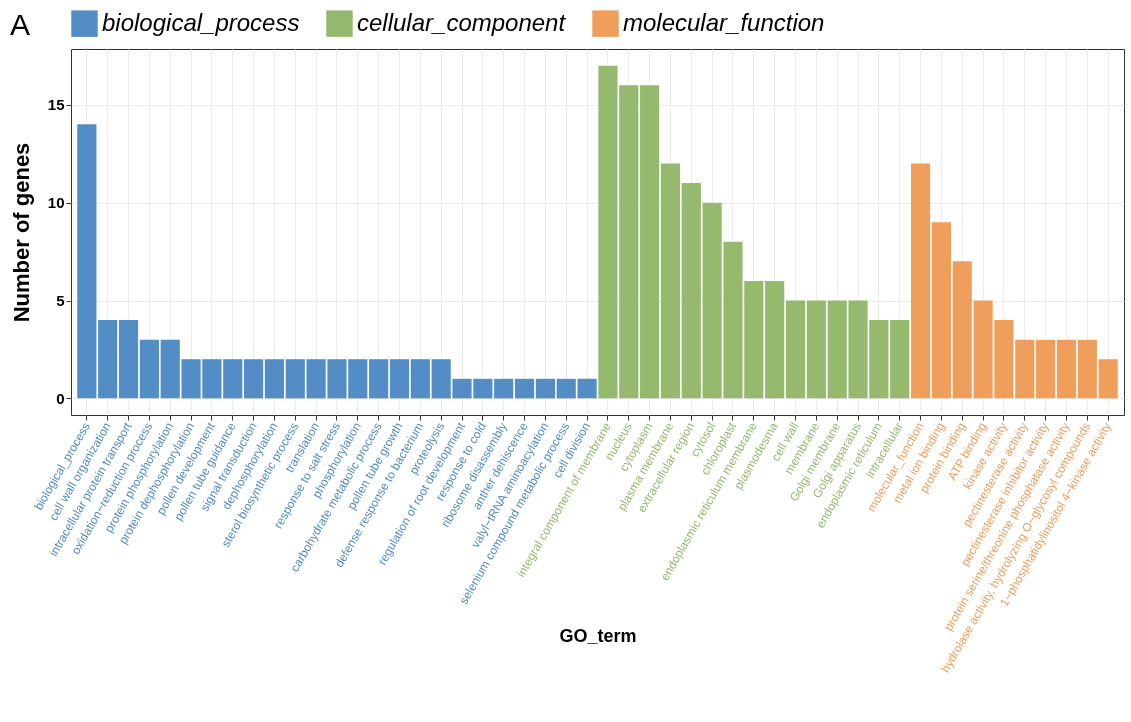  Describe the element at coordinates (462, 22) in the screenshot. I see `legend-label: cellular_component` at that location.